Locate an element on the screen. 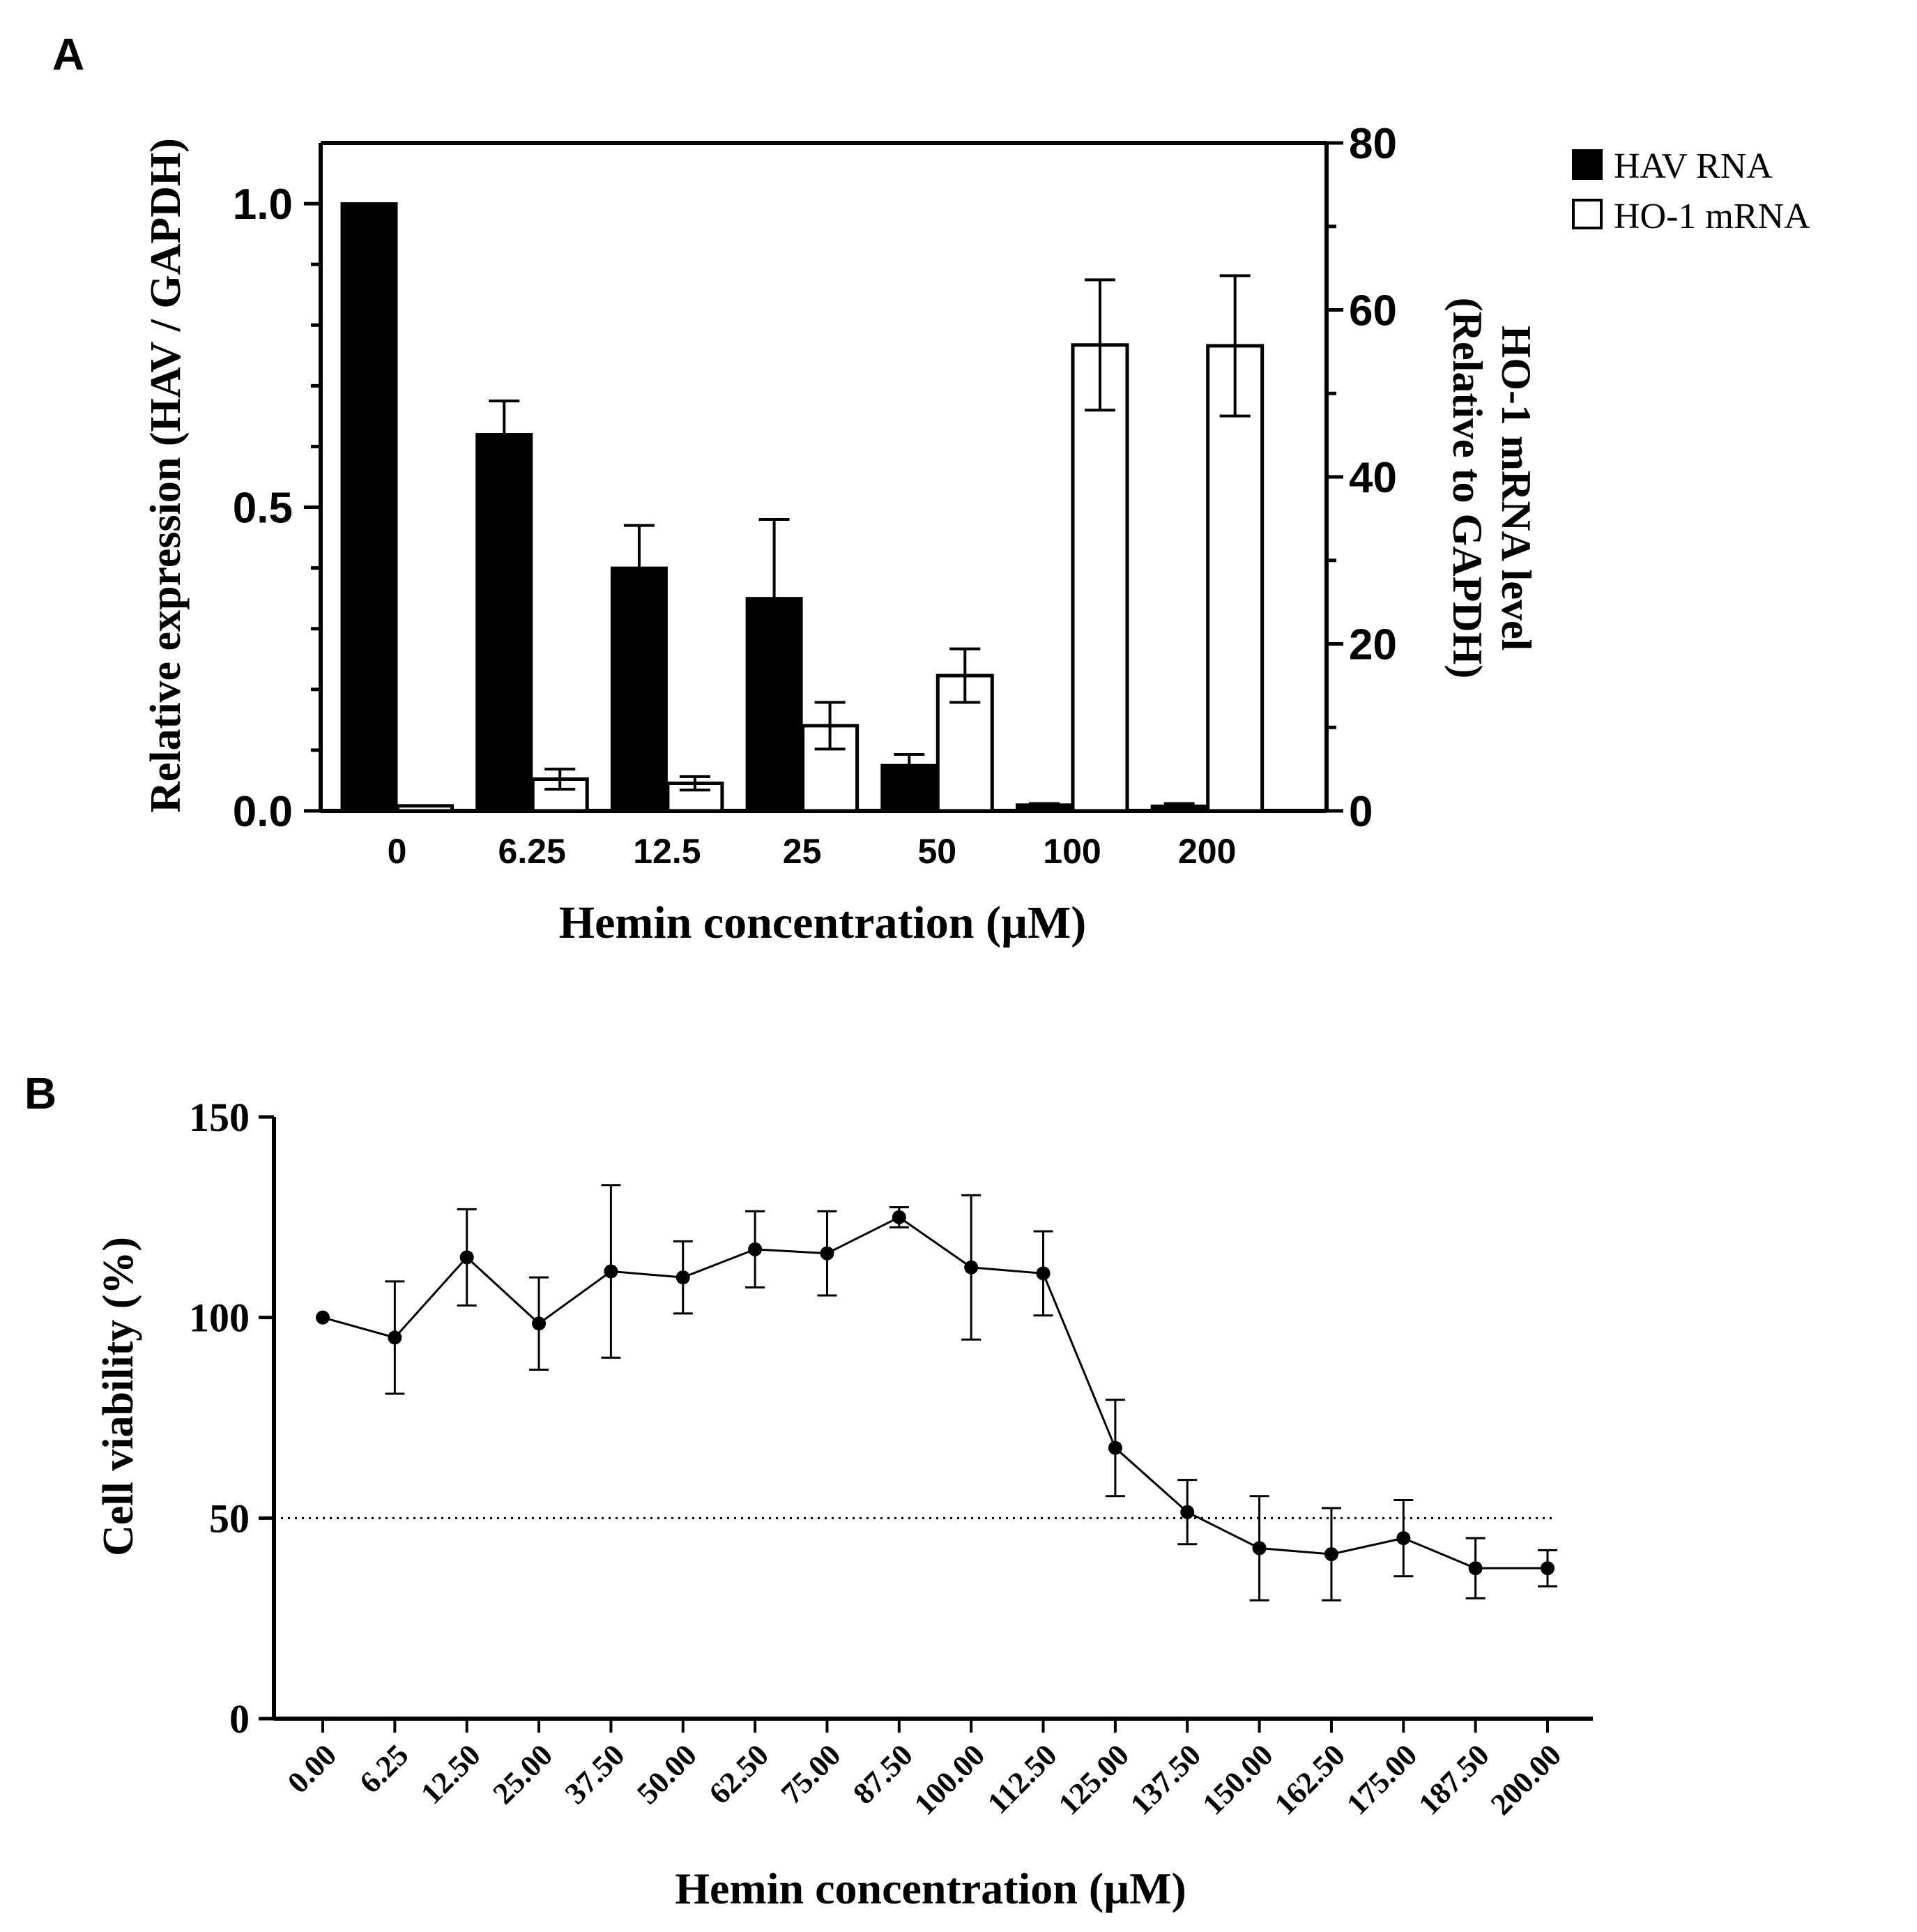  x-tick-label: 200 is located at coordinates (1207, 852).